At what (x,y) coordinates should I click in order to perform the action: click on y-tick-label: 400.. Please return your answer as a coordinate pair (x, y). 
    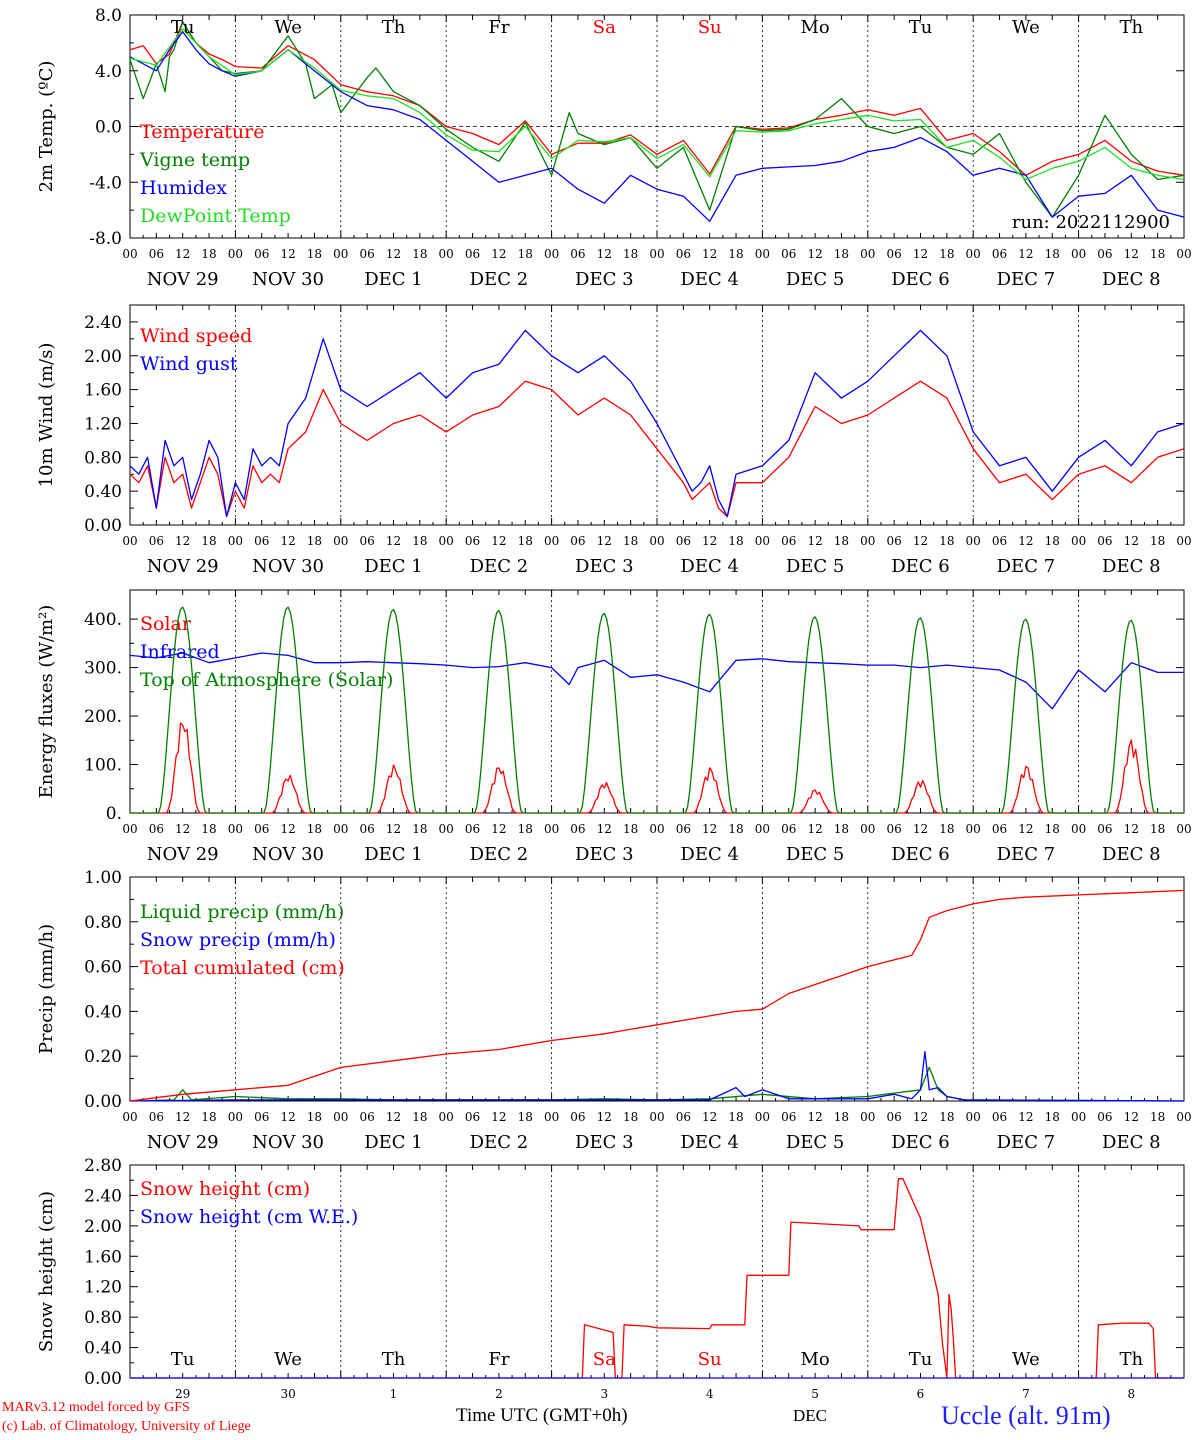
    Looking at the image, I should click on (103, 620).